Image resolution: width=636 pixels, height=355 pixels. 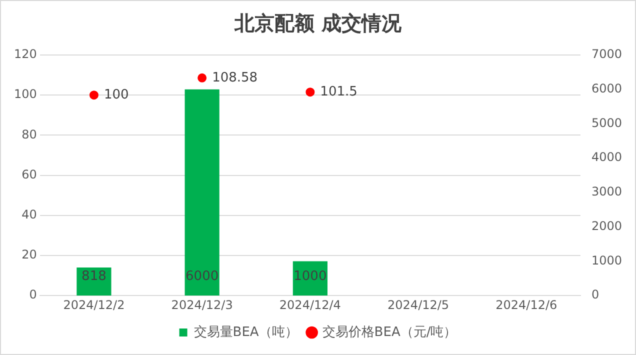 What do you see at coordinates (202, 192) in the screenshot?
I see `bar` at bounding box center [202, 192].